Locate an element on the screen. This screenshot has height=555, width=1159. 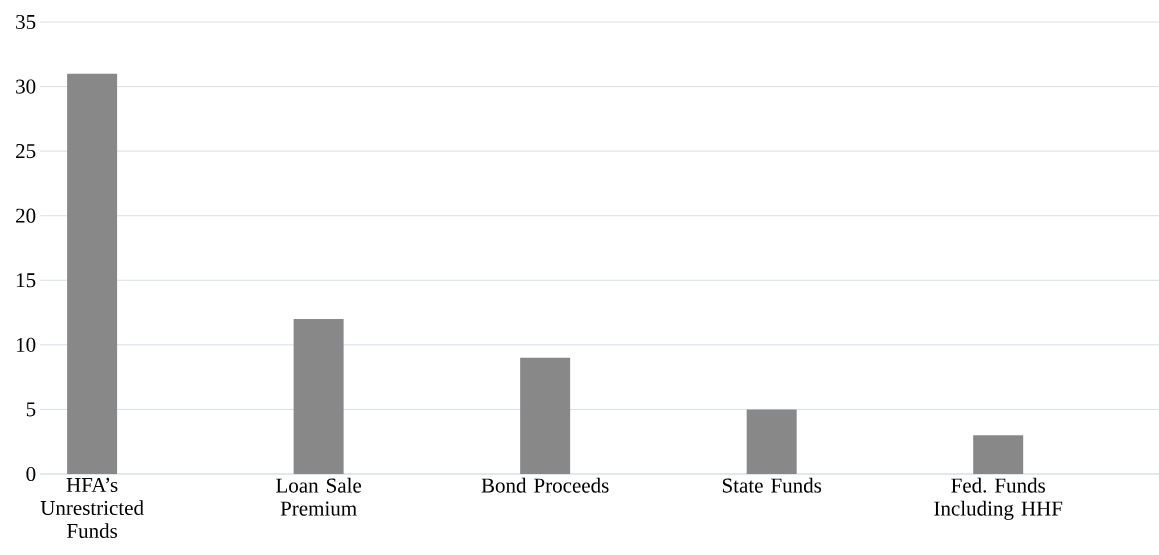
y-tick-label: 10 is located at coordinates (26, 344).